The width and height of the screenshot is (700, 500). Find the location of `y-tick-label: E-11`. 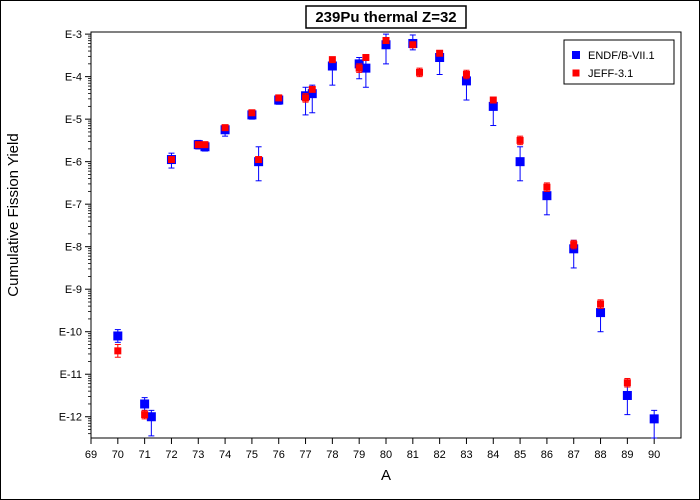

y-tick-label: E-11 is located at coordinates (71, 375).